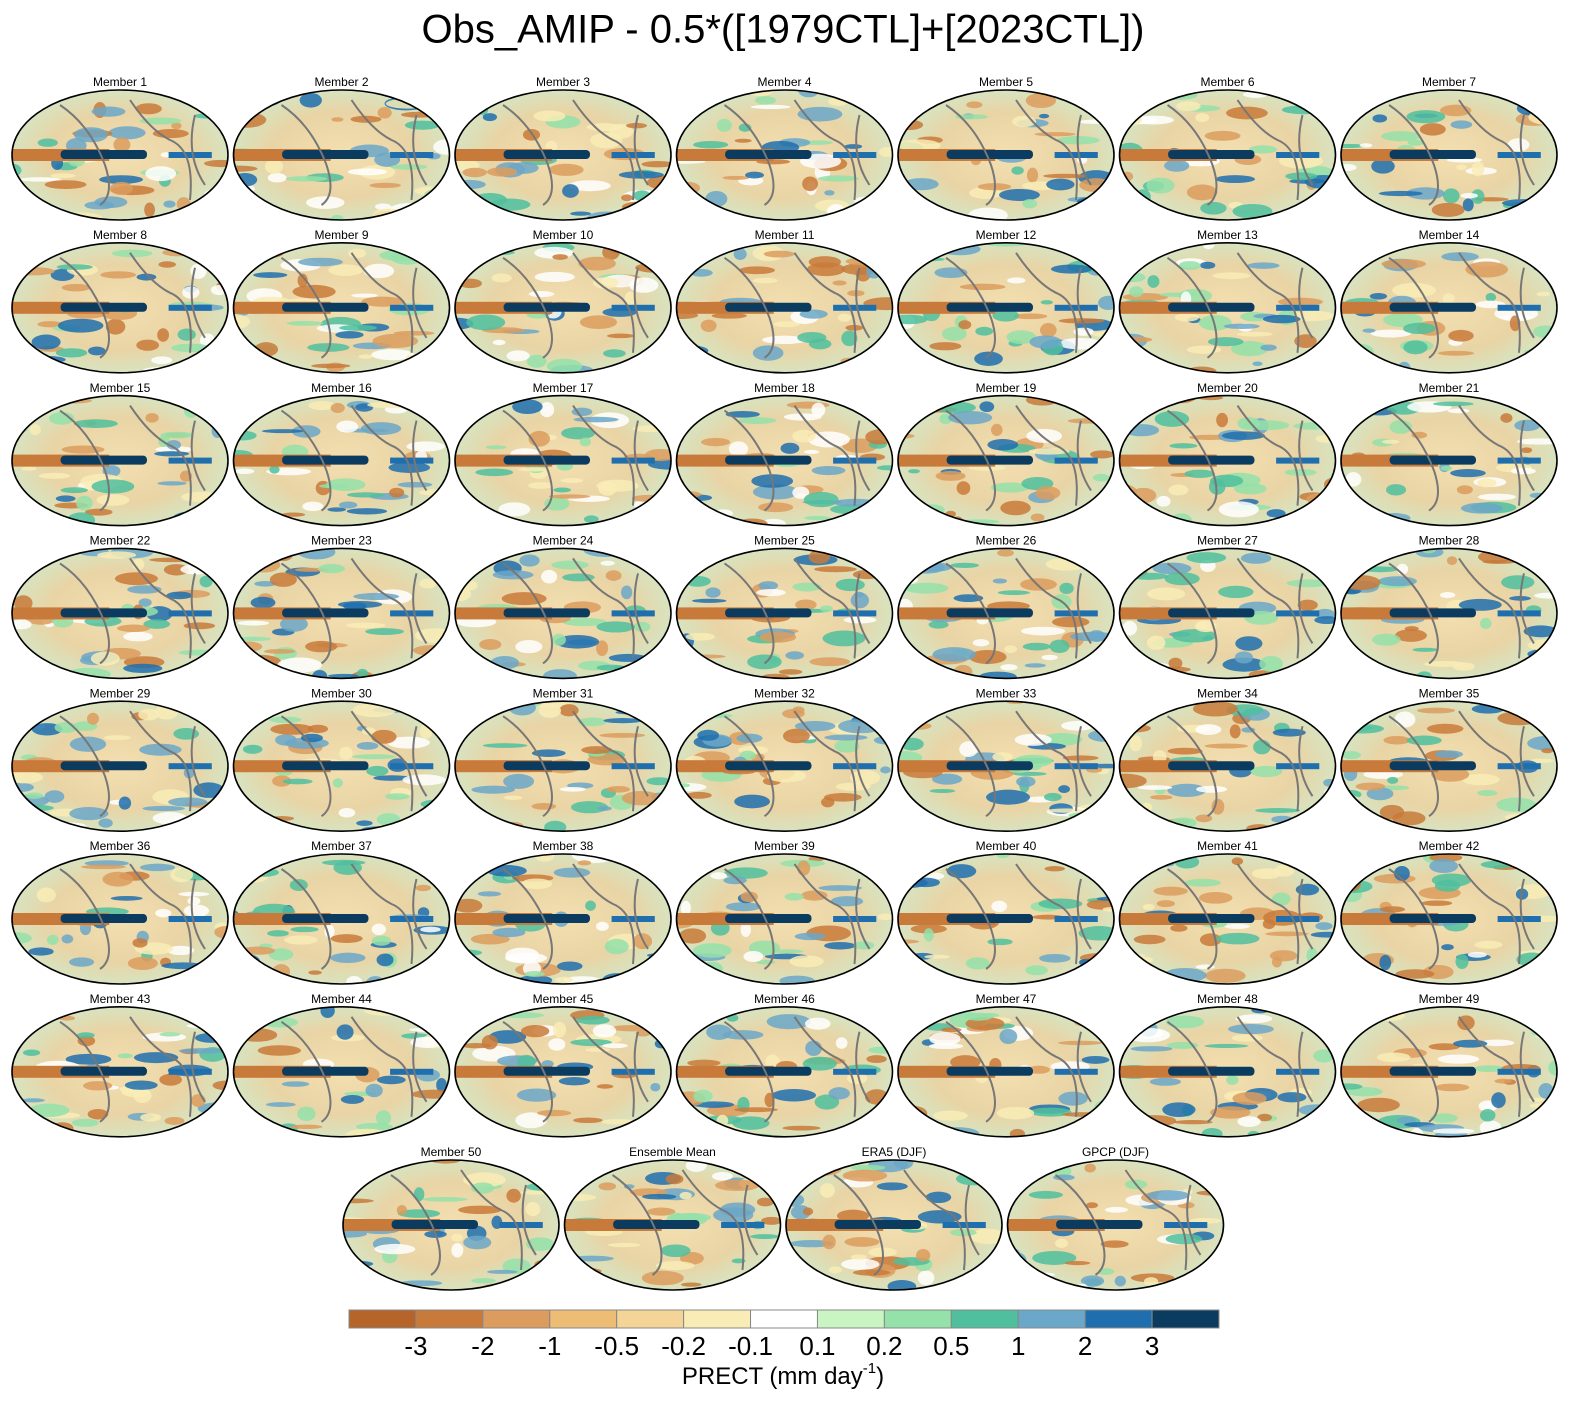  What do you see at coordinates (563, 846) in the screenshot?
I see `panel-label: Member 38` at bounding box center [563, 846].